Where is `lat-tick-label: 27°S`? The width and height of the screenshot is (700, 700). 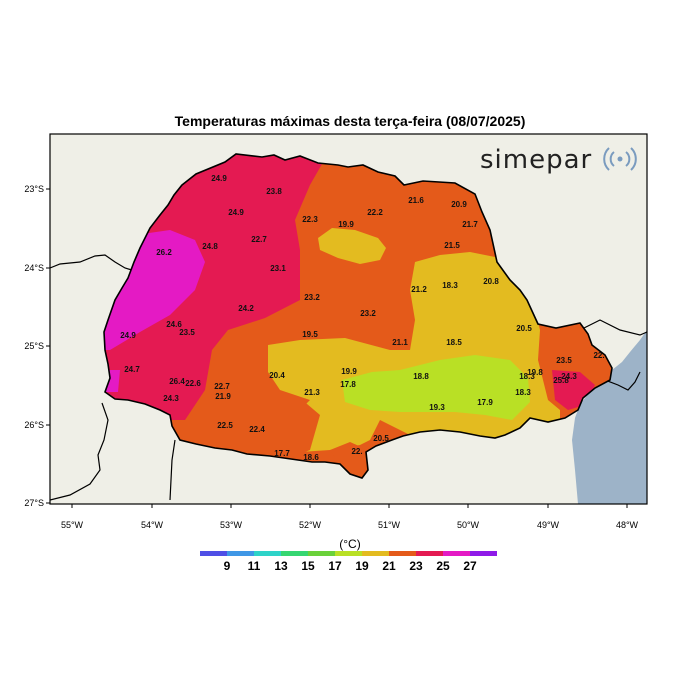 lat-tick-label: 27°S is located at coordinates (34, 503).